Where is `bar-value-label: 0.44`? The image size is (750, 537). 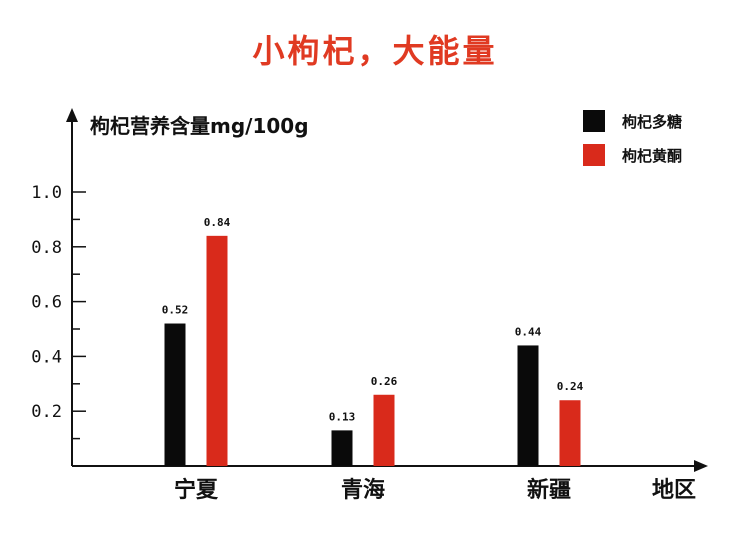
bar-value-label: 0.44 is located at coordinates (528, 331).